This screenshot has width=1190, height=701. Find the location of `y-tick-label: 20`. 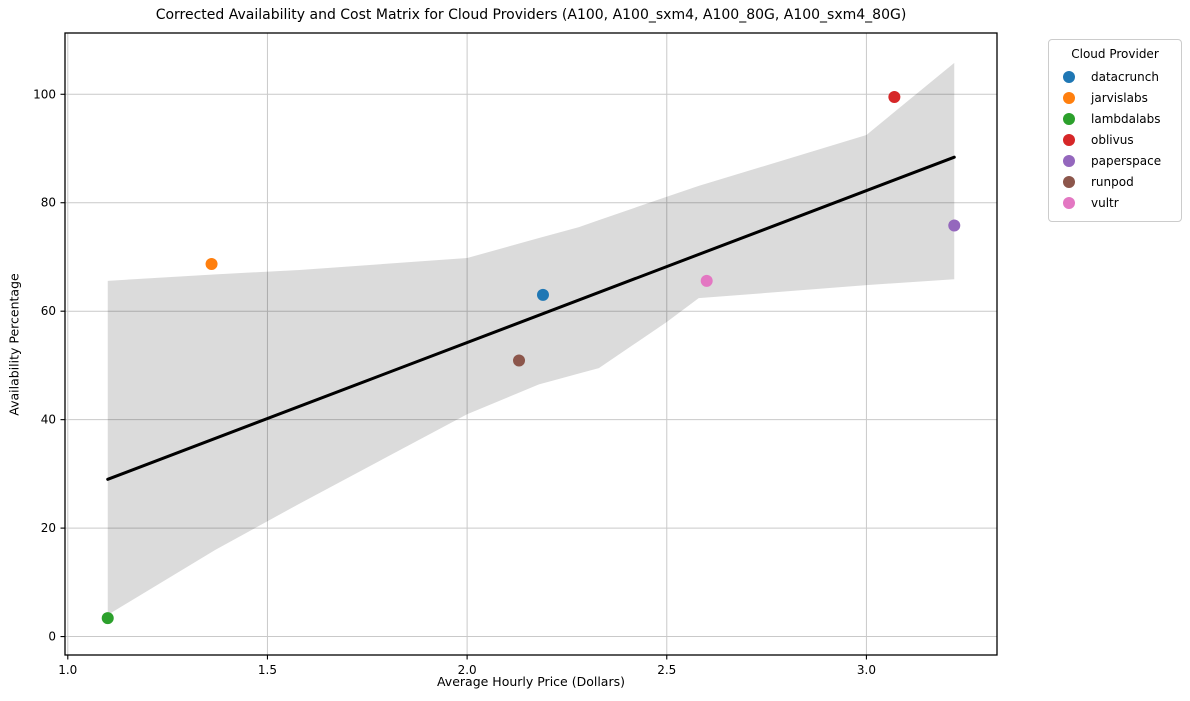

y-tick-label: 20 is located at coordinates (48, 528).